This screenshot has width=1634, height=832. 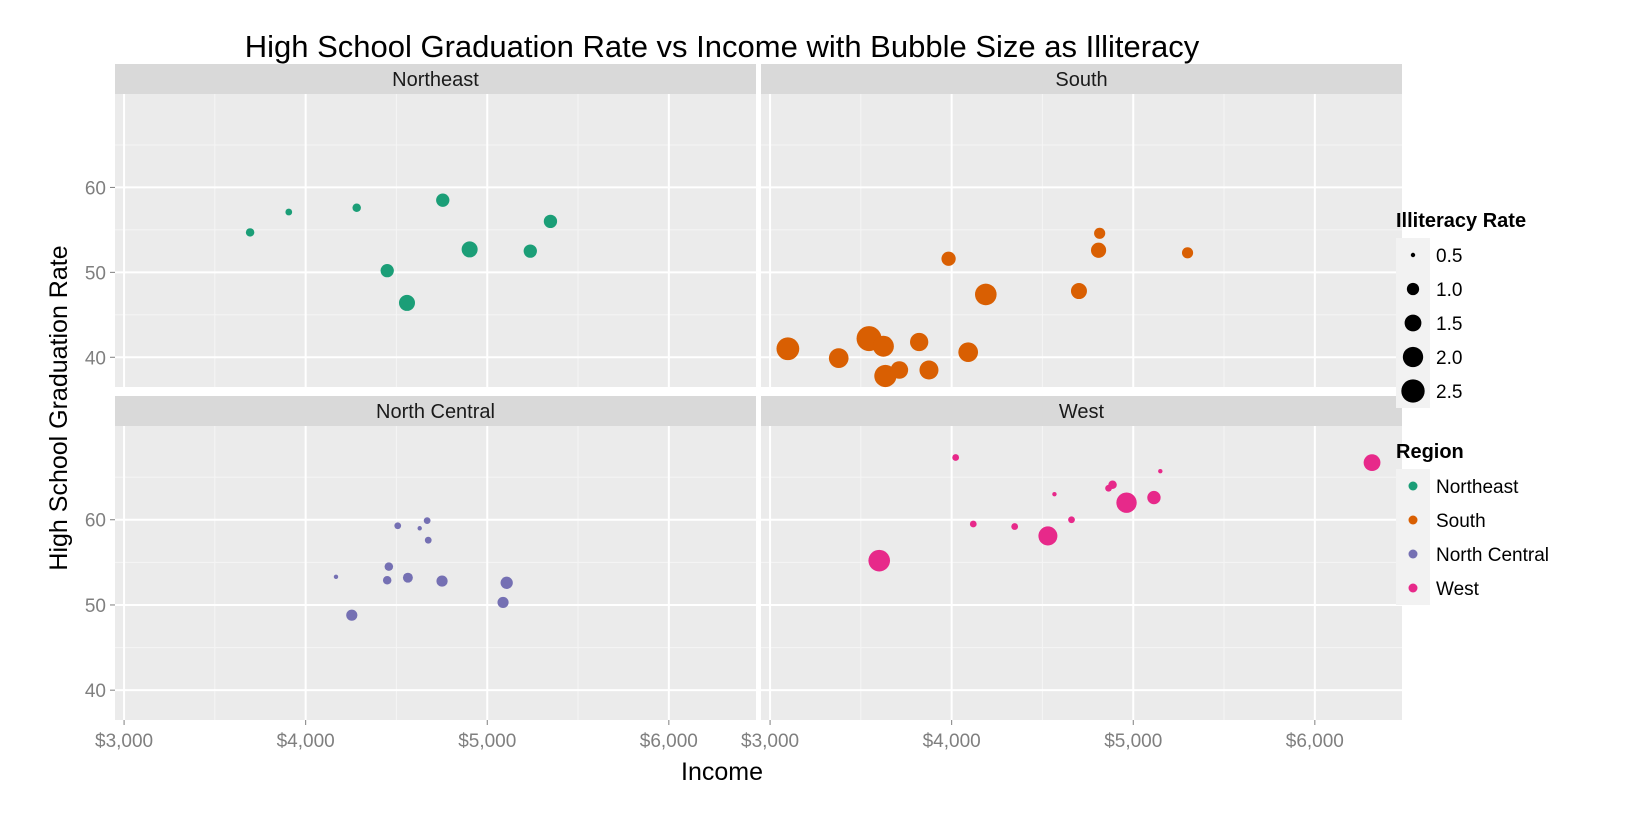 I want to click on legend-item-north-central: North Central, so click(x=1472, y=554).